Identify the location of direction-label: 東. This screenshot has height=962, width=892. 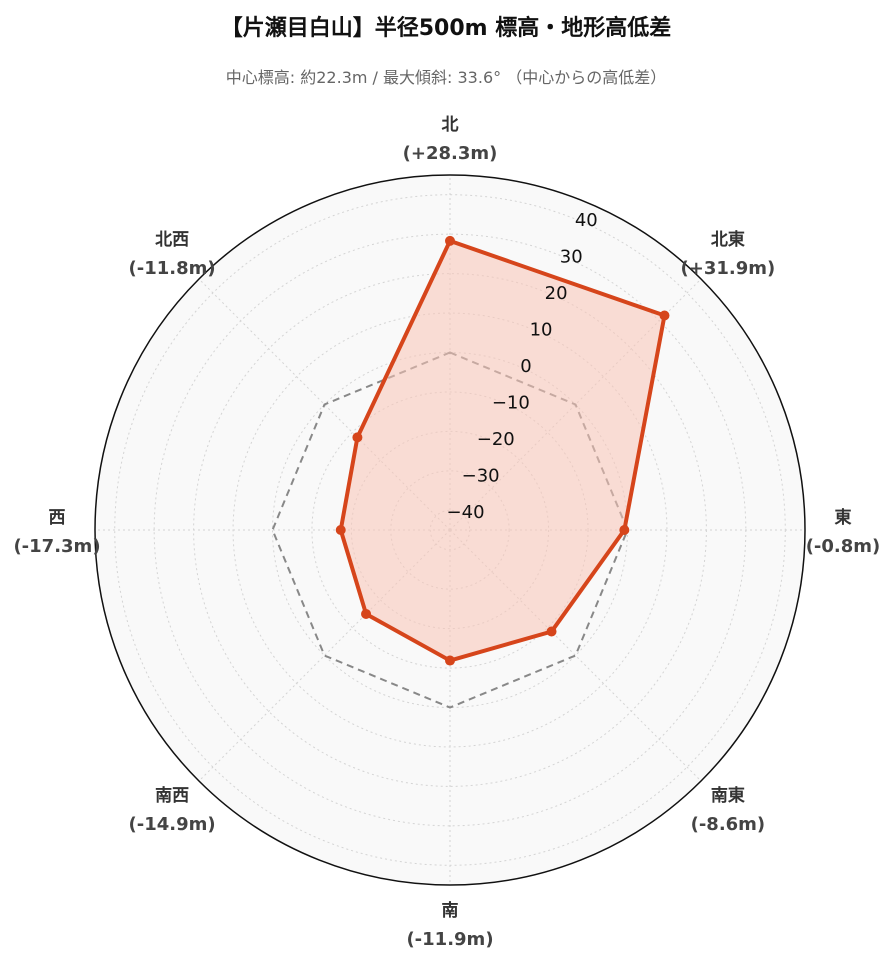
(843, 517).